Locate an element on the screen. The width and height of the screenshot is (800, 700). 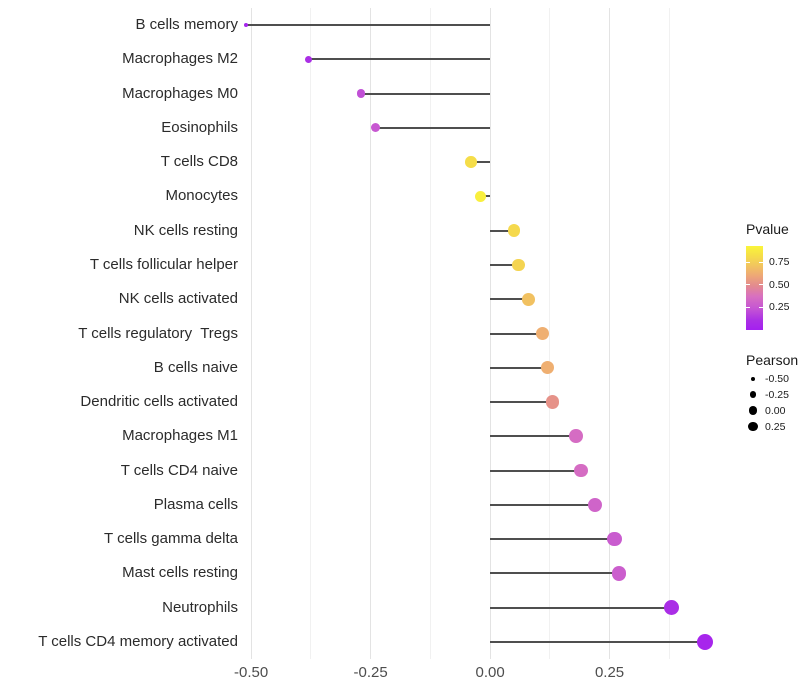
x-axis-label: -0.50 is located at coordinates (251, 672).